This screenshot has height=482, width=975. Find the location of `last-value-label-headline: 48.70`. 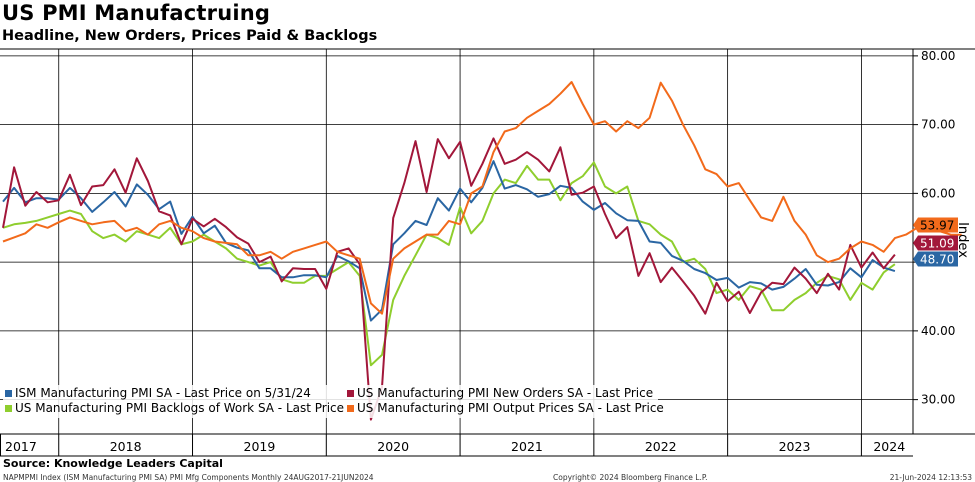

last-value-label-headline: 48.70 is located at coordinates (937, 260).